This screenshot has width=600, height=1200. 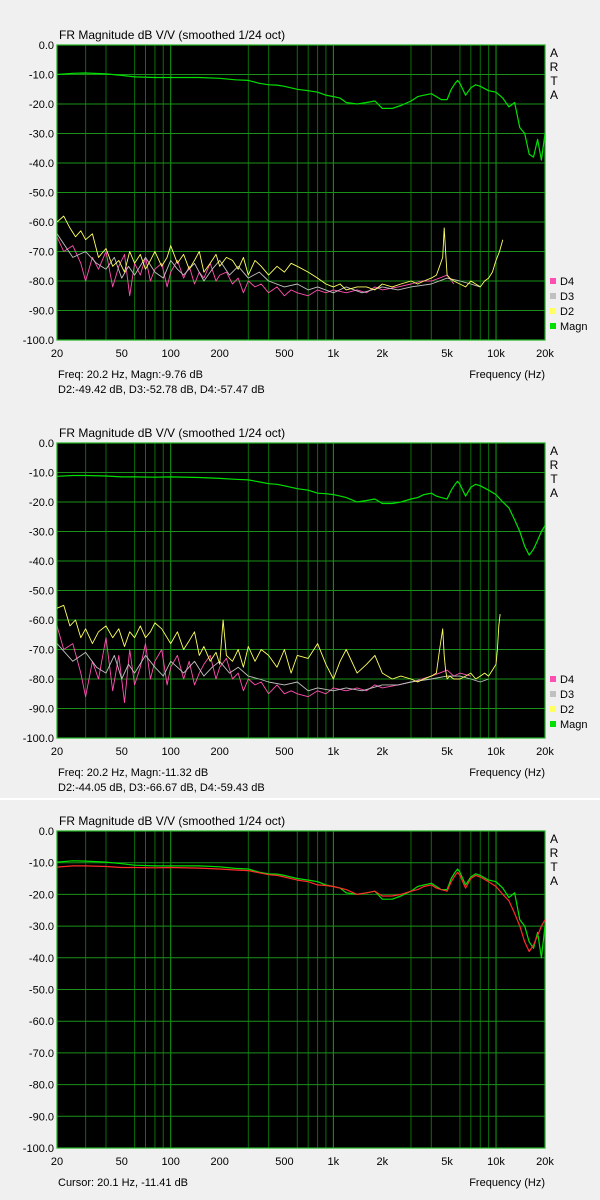 I want to click on x-tick-label: 20, so click(x=57, y=354).